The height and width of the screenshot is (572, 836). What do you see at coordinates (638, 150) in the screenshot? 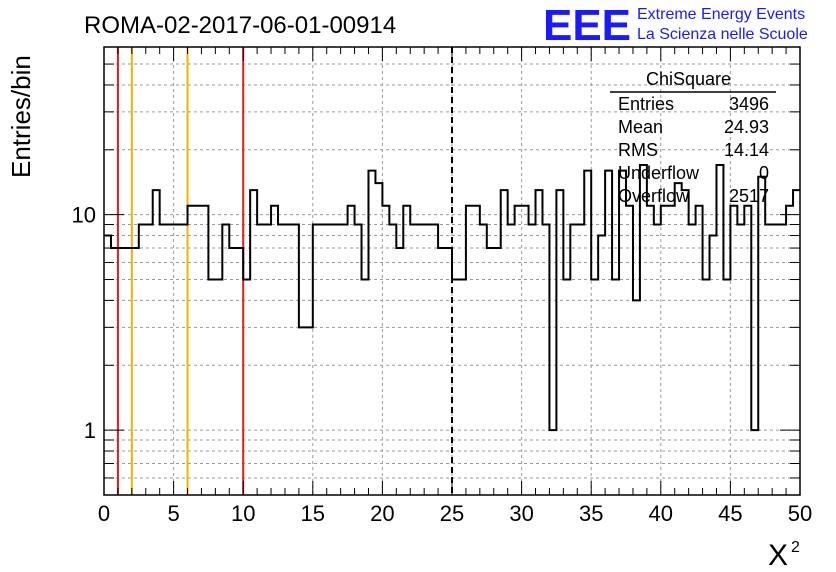
I see `stats-label: RMS` at bounding box center [638, 150].